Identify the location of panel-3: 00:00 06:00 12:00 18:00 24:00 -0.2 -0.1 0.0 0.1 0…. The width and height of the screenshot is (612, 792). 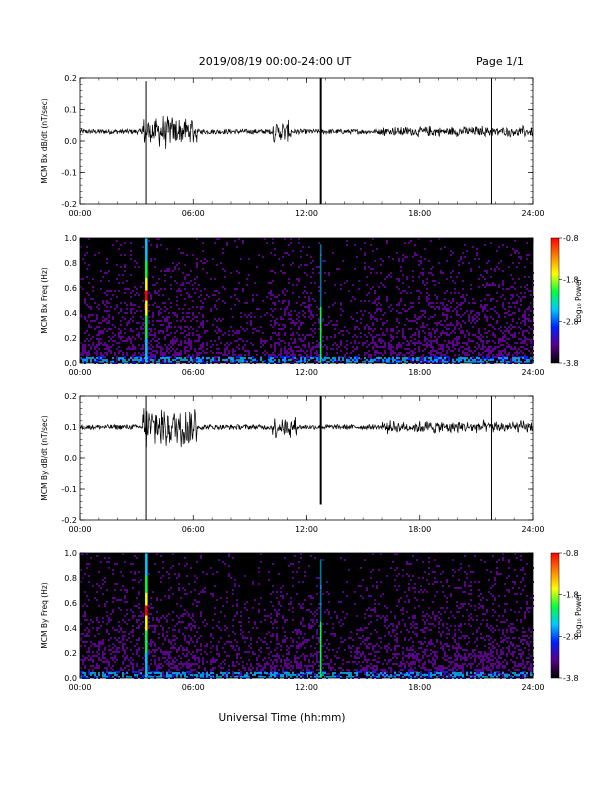
(292, 463).